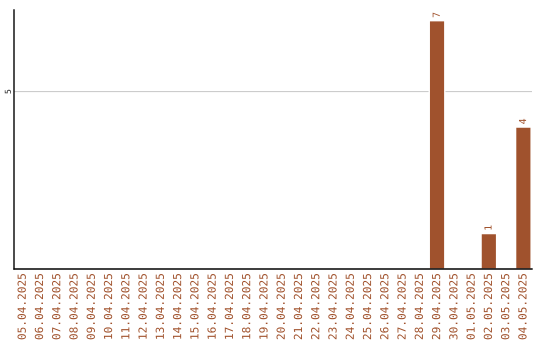 The width and height of the screenshot is (540, 340). What do you see at coordinates (298, 307) in the screenshot?
I see `x-tick-label: 21.04.2025` at bounding box center [298, 307].